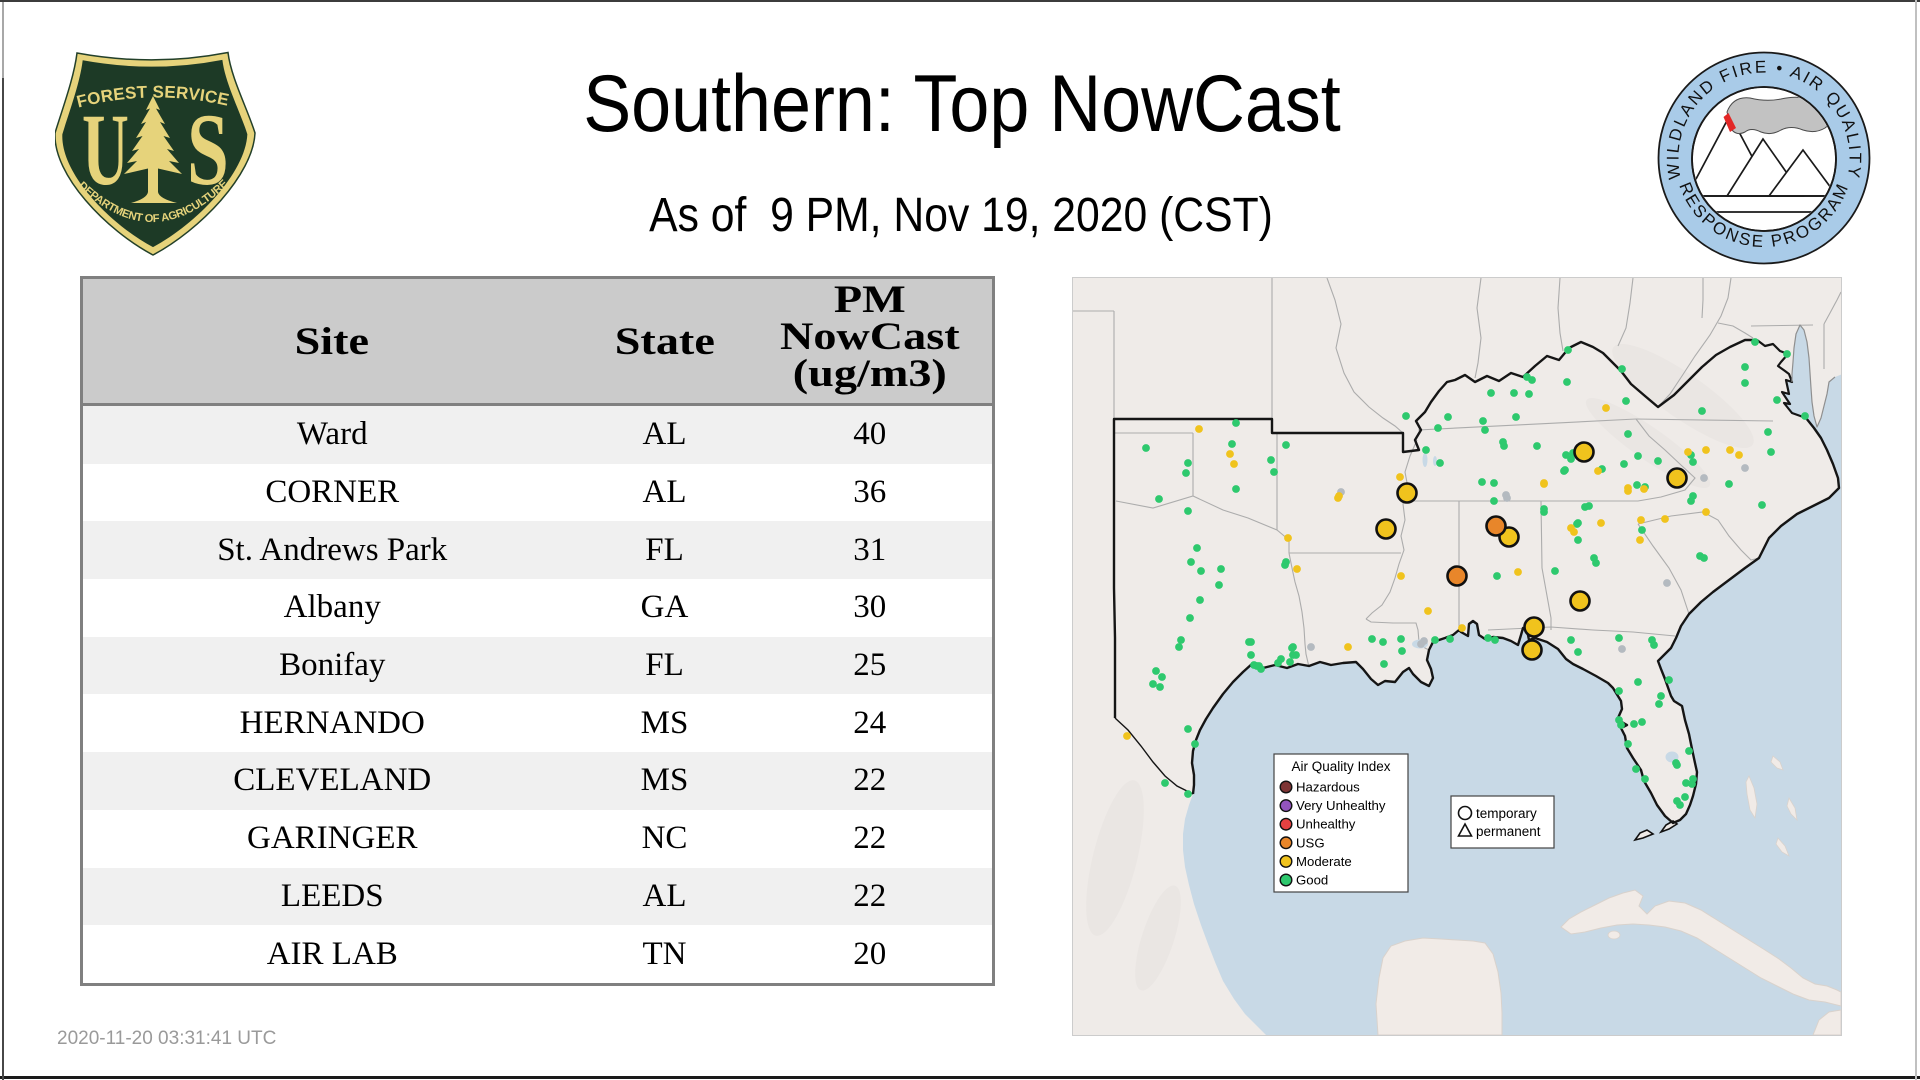 The image size is (1920, 1080). Describe the element at coordinates (1328, 787) in the screenshot. I see `svg-text: Hazardous` at that location.